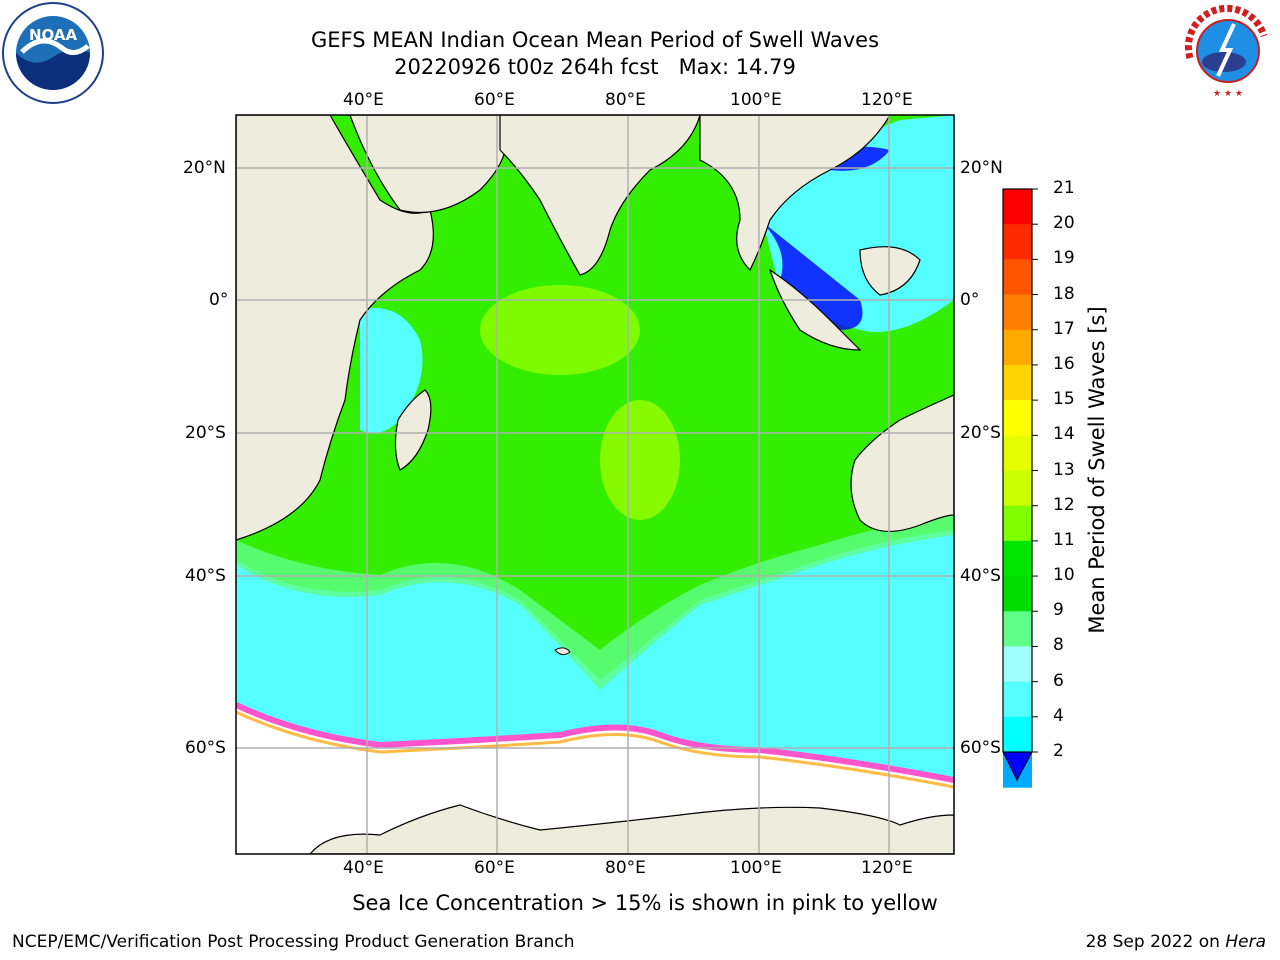  I want to click on bottom-lon-tick-120e: 120°E, so click(887, 868).